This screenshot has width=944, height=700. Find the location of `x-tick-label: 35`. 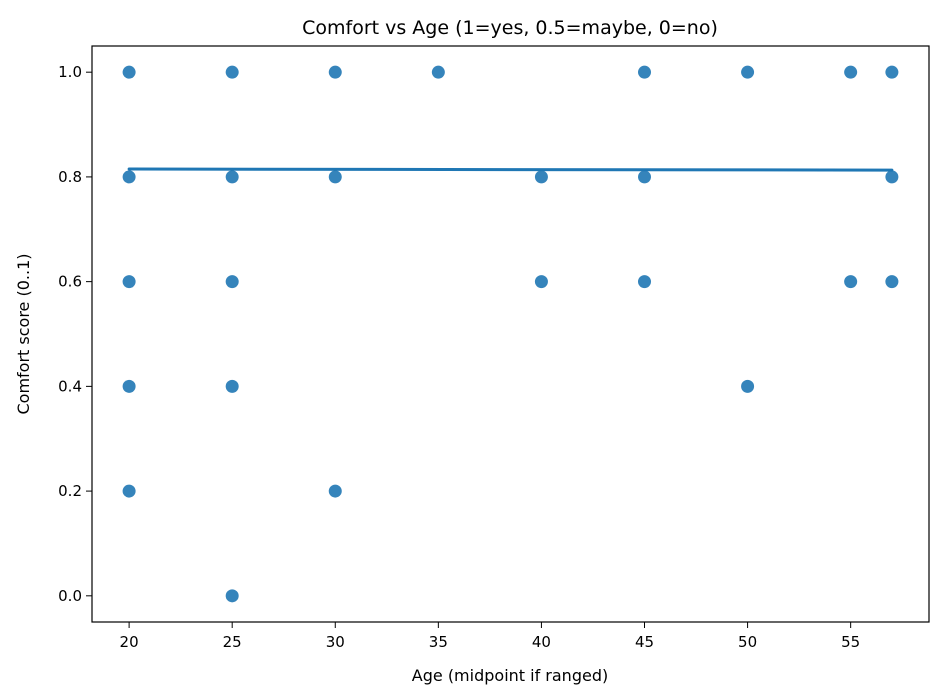

x-tick-label: 35 is located at coordinates (438, 642).